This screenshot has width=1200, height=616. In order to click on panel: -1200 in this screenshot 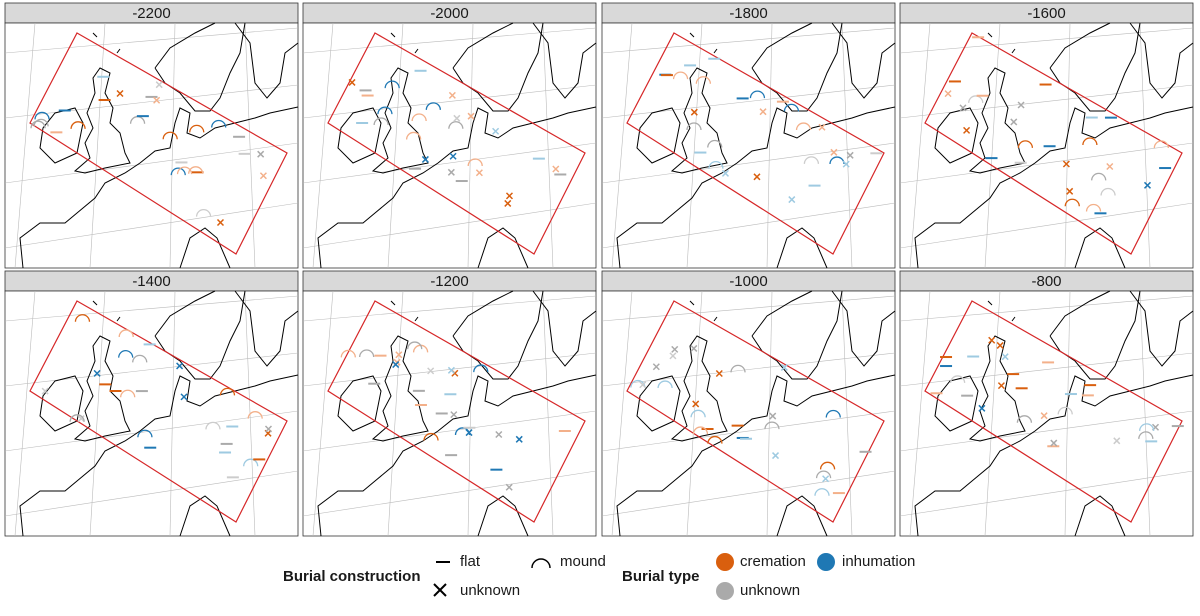, I will do `click(449, 403)`.